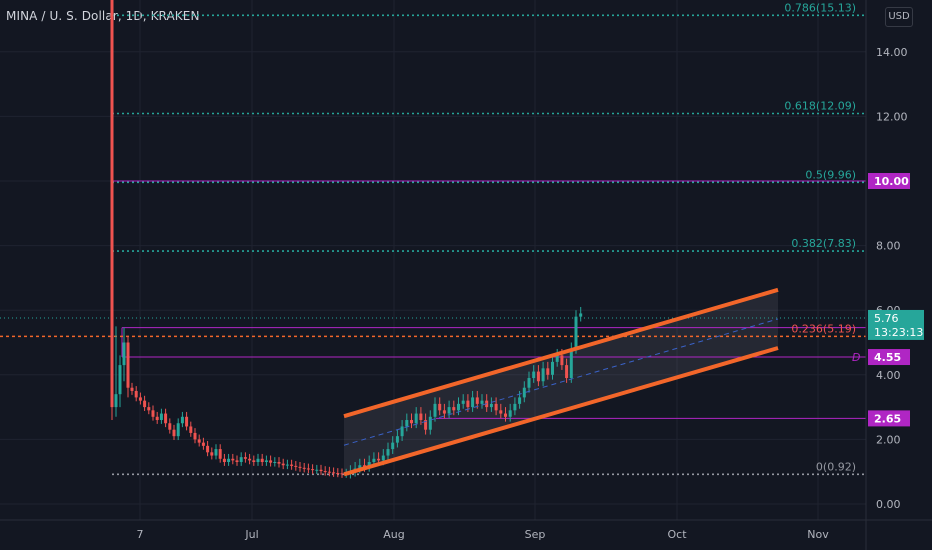  What do you see at coordinates (677, 534) in the screenshot?
I see `x-tick-label: Oct` at bounding box center [677, 534].